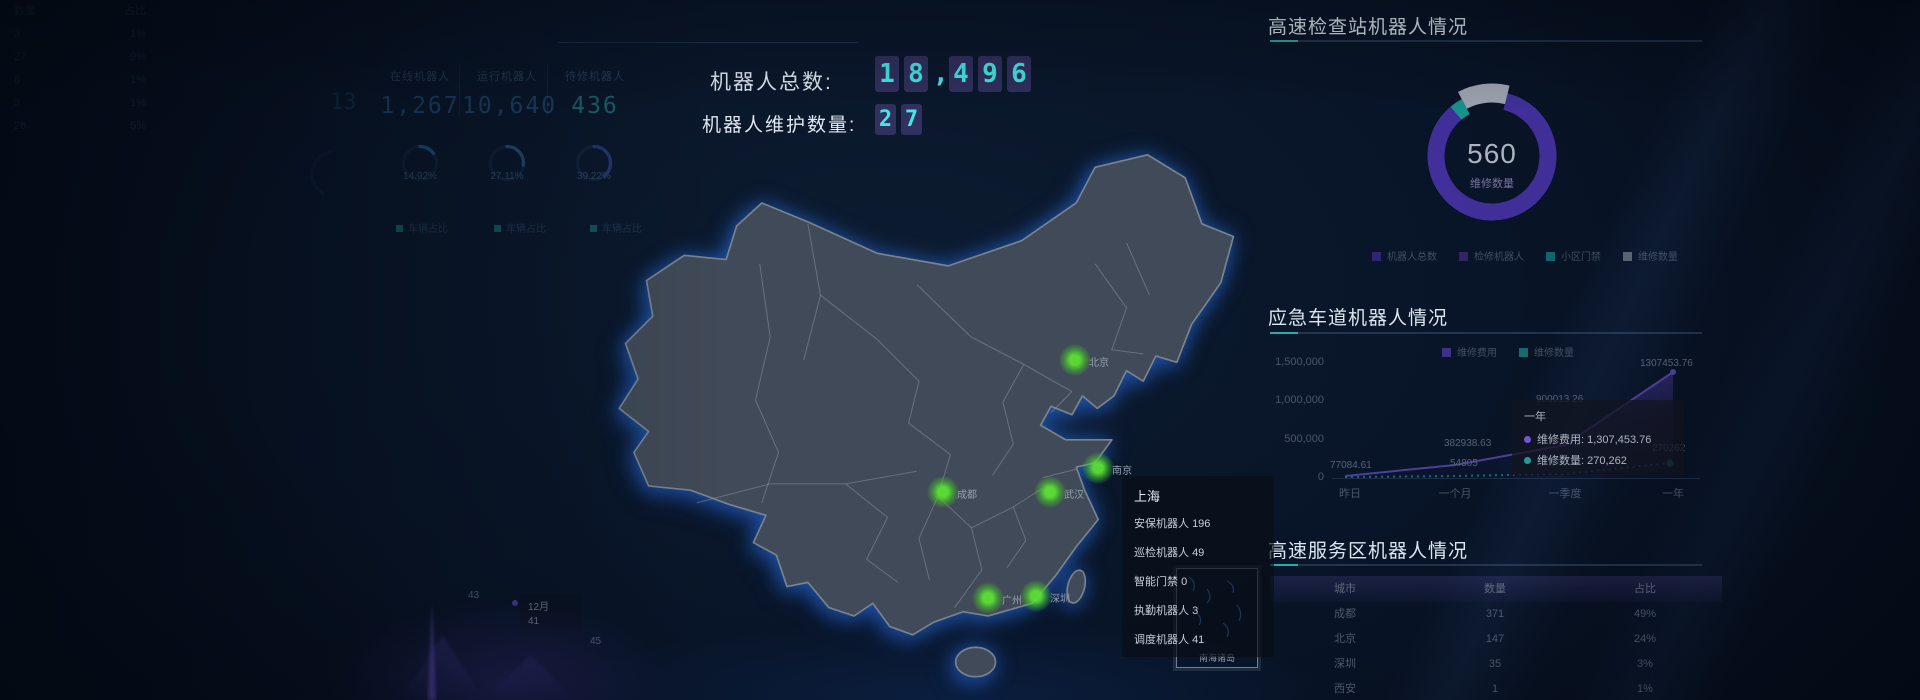 This screenshot has height=700, width=1920. I want to click on column-header: 数量, so click(25, 11).